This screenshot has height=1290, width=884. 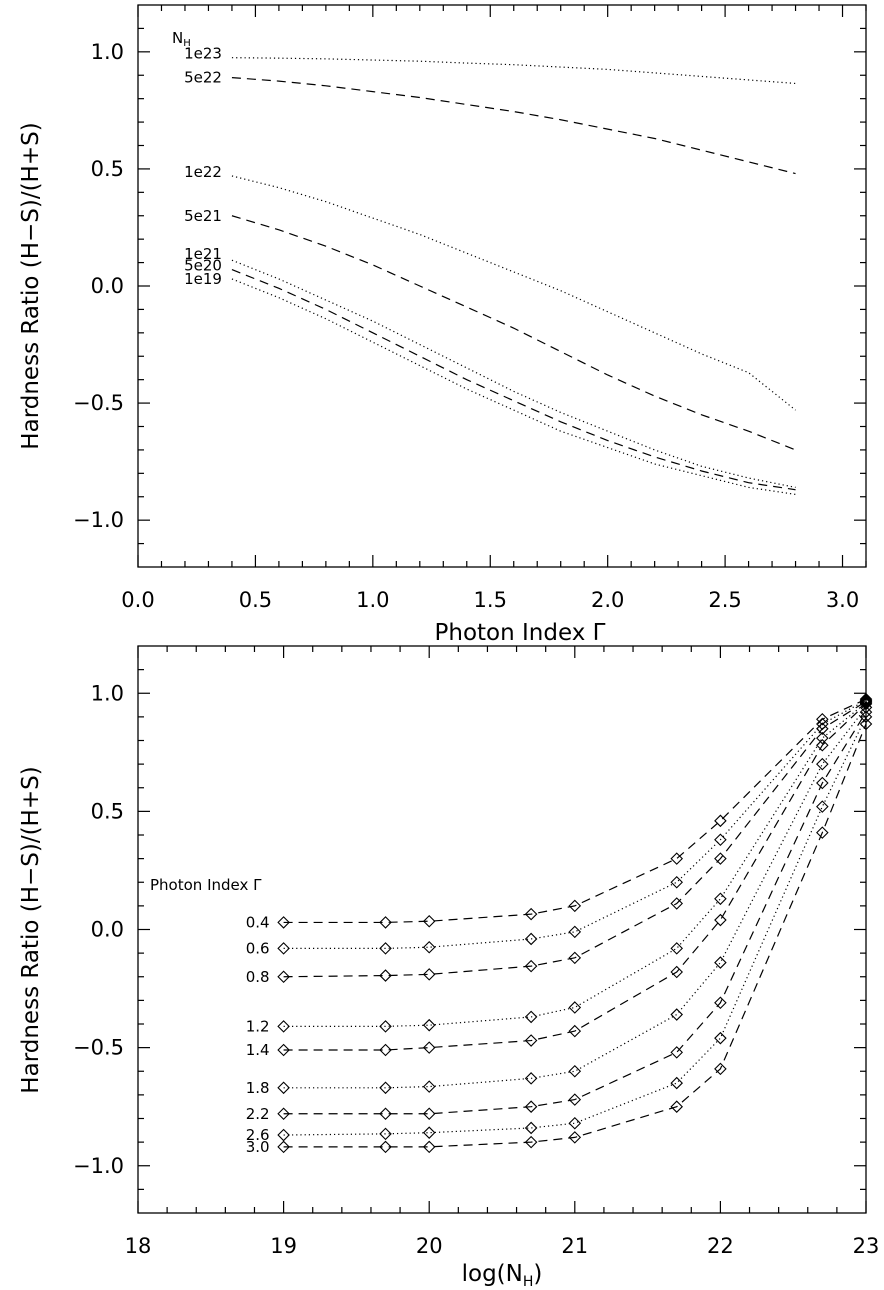 I want to click on top-legend-title: NH, so click(x=181, y=39).